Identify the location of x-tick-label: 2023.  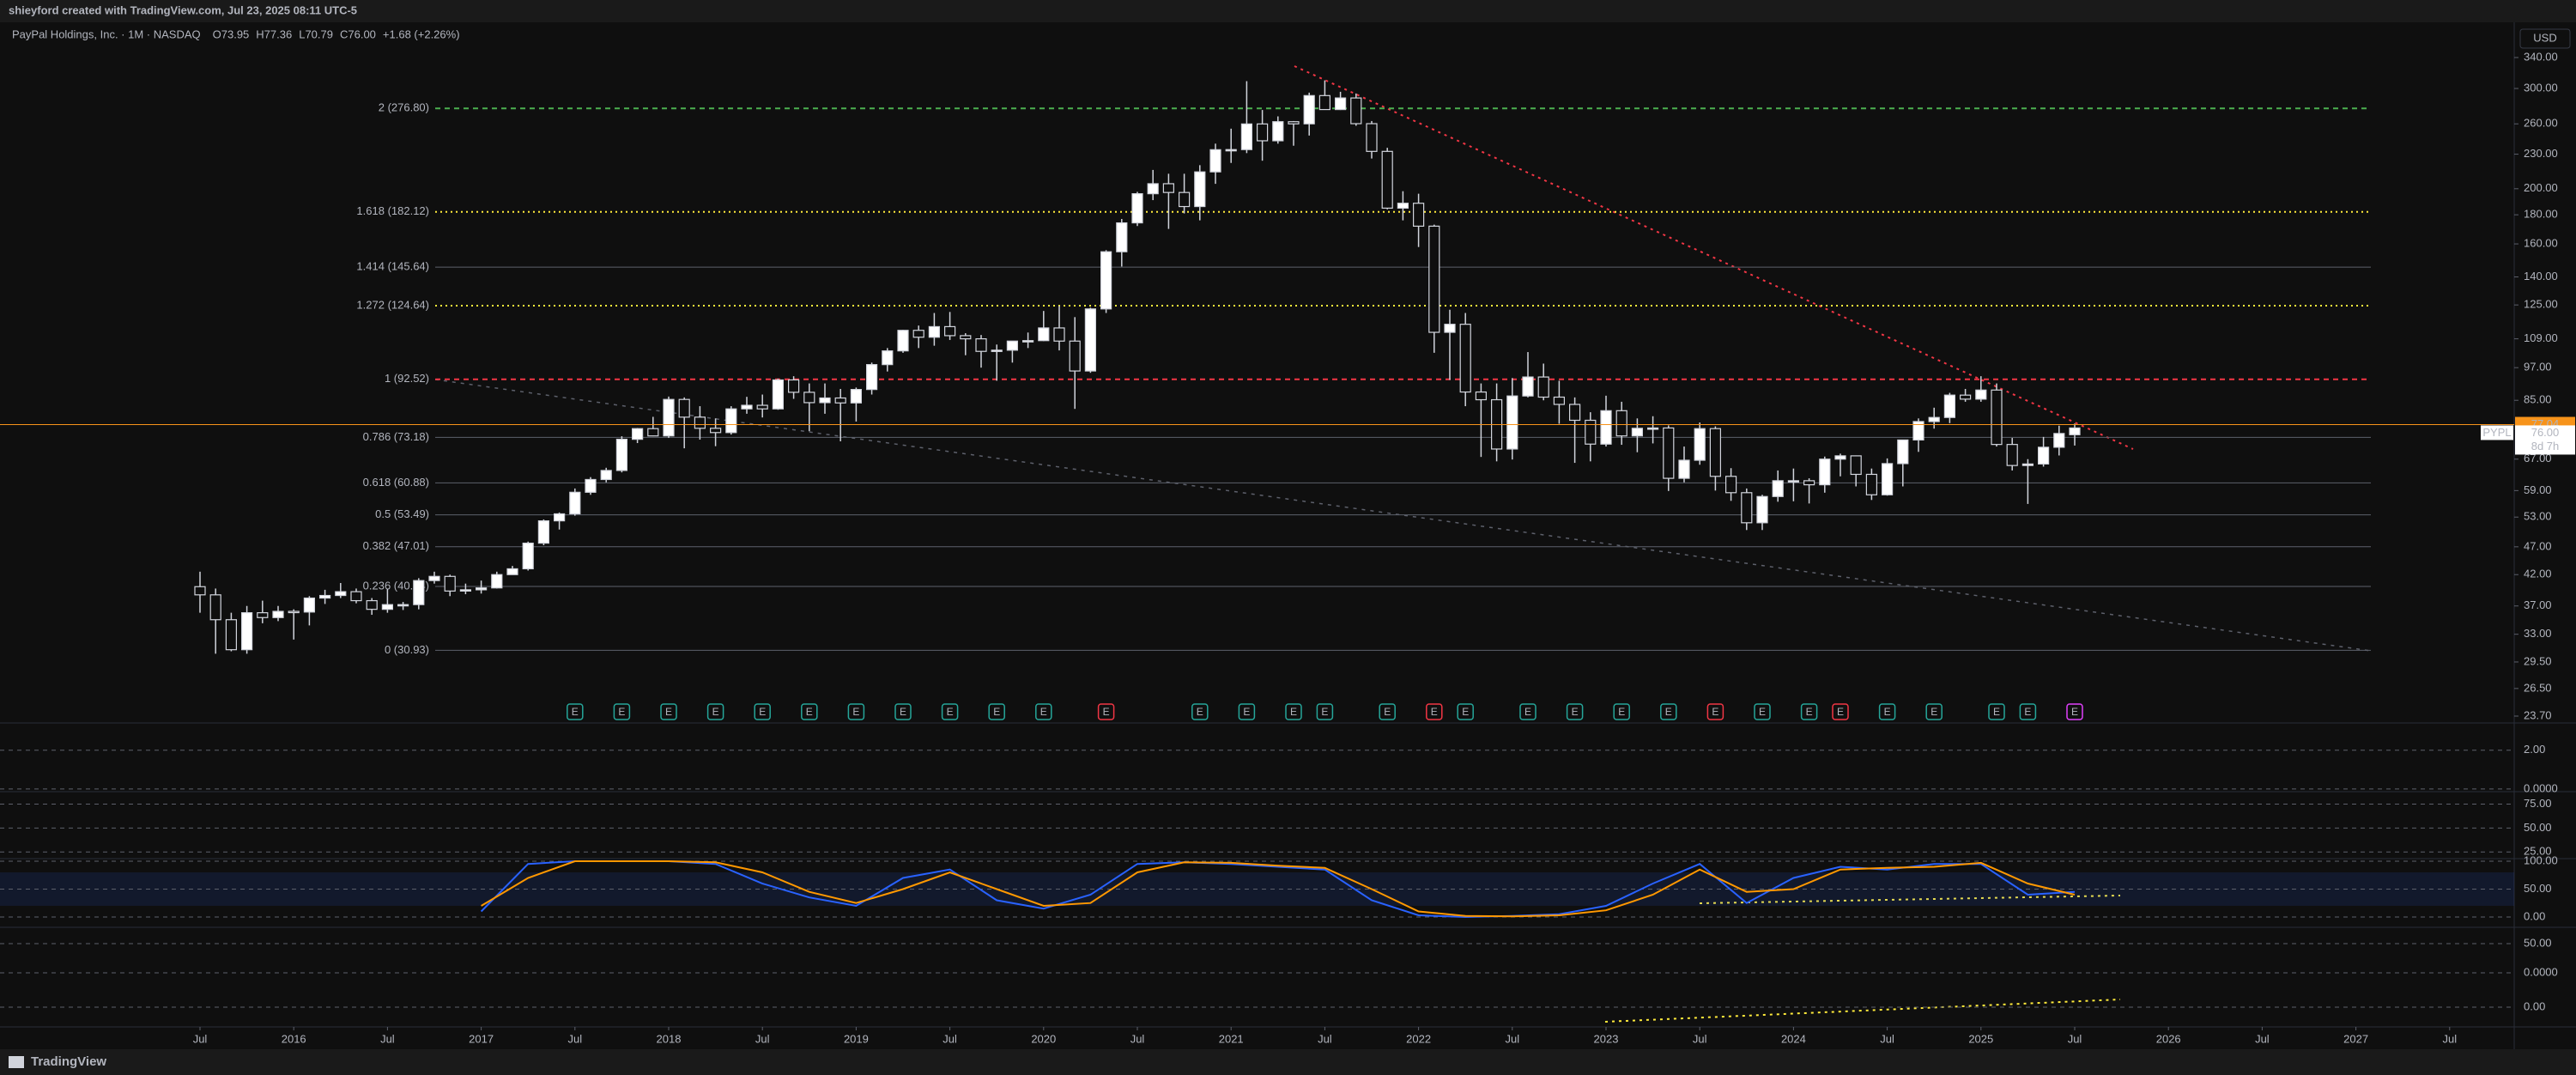
(1606, 1038).